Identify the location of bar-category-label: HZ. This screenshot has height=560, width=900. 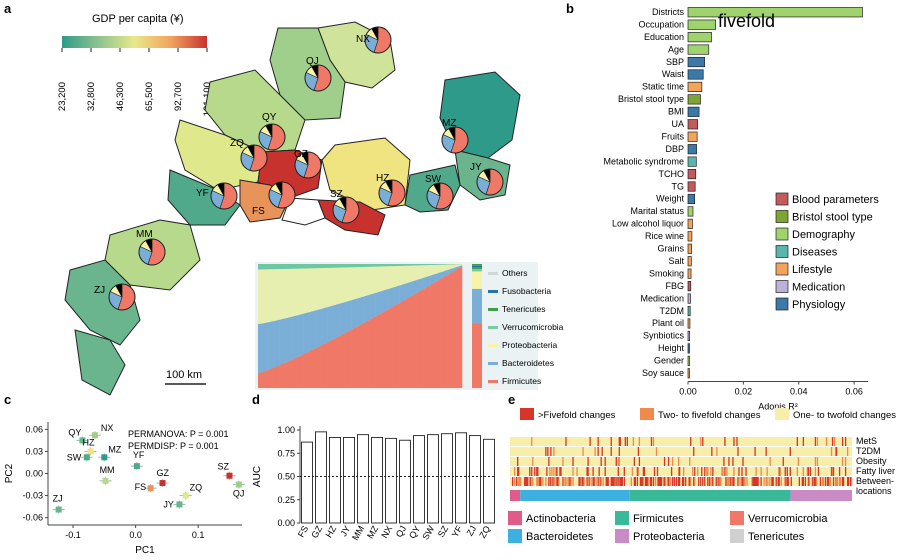
(331, 532).